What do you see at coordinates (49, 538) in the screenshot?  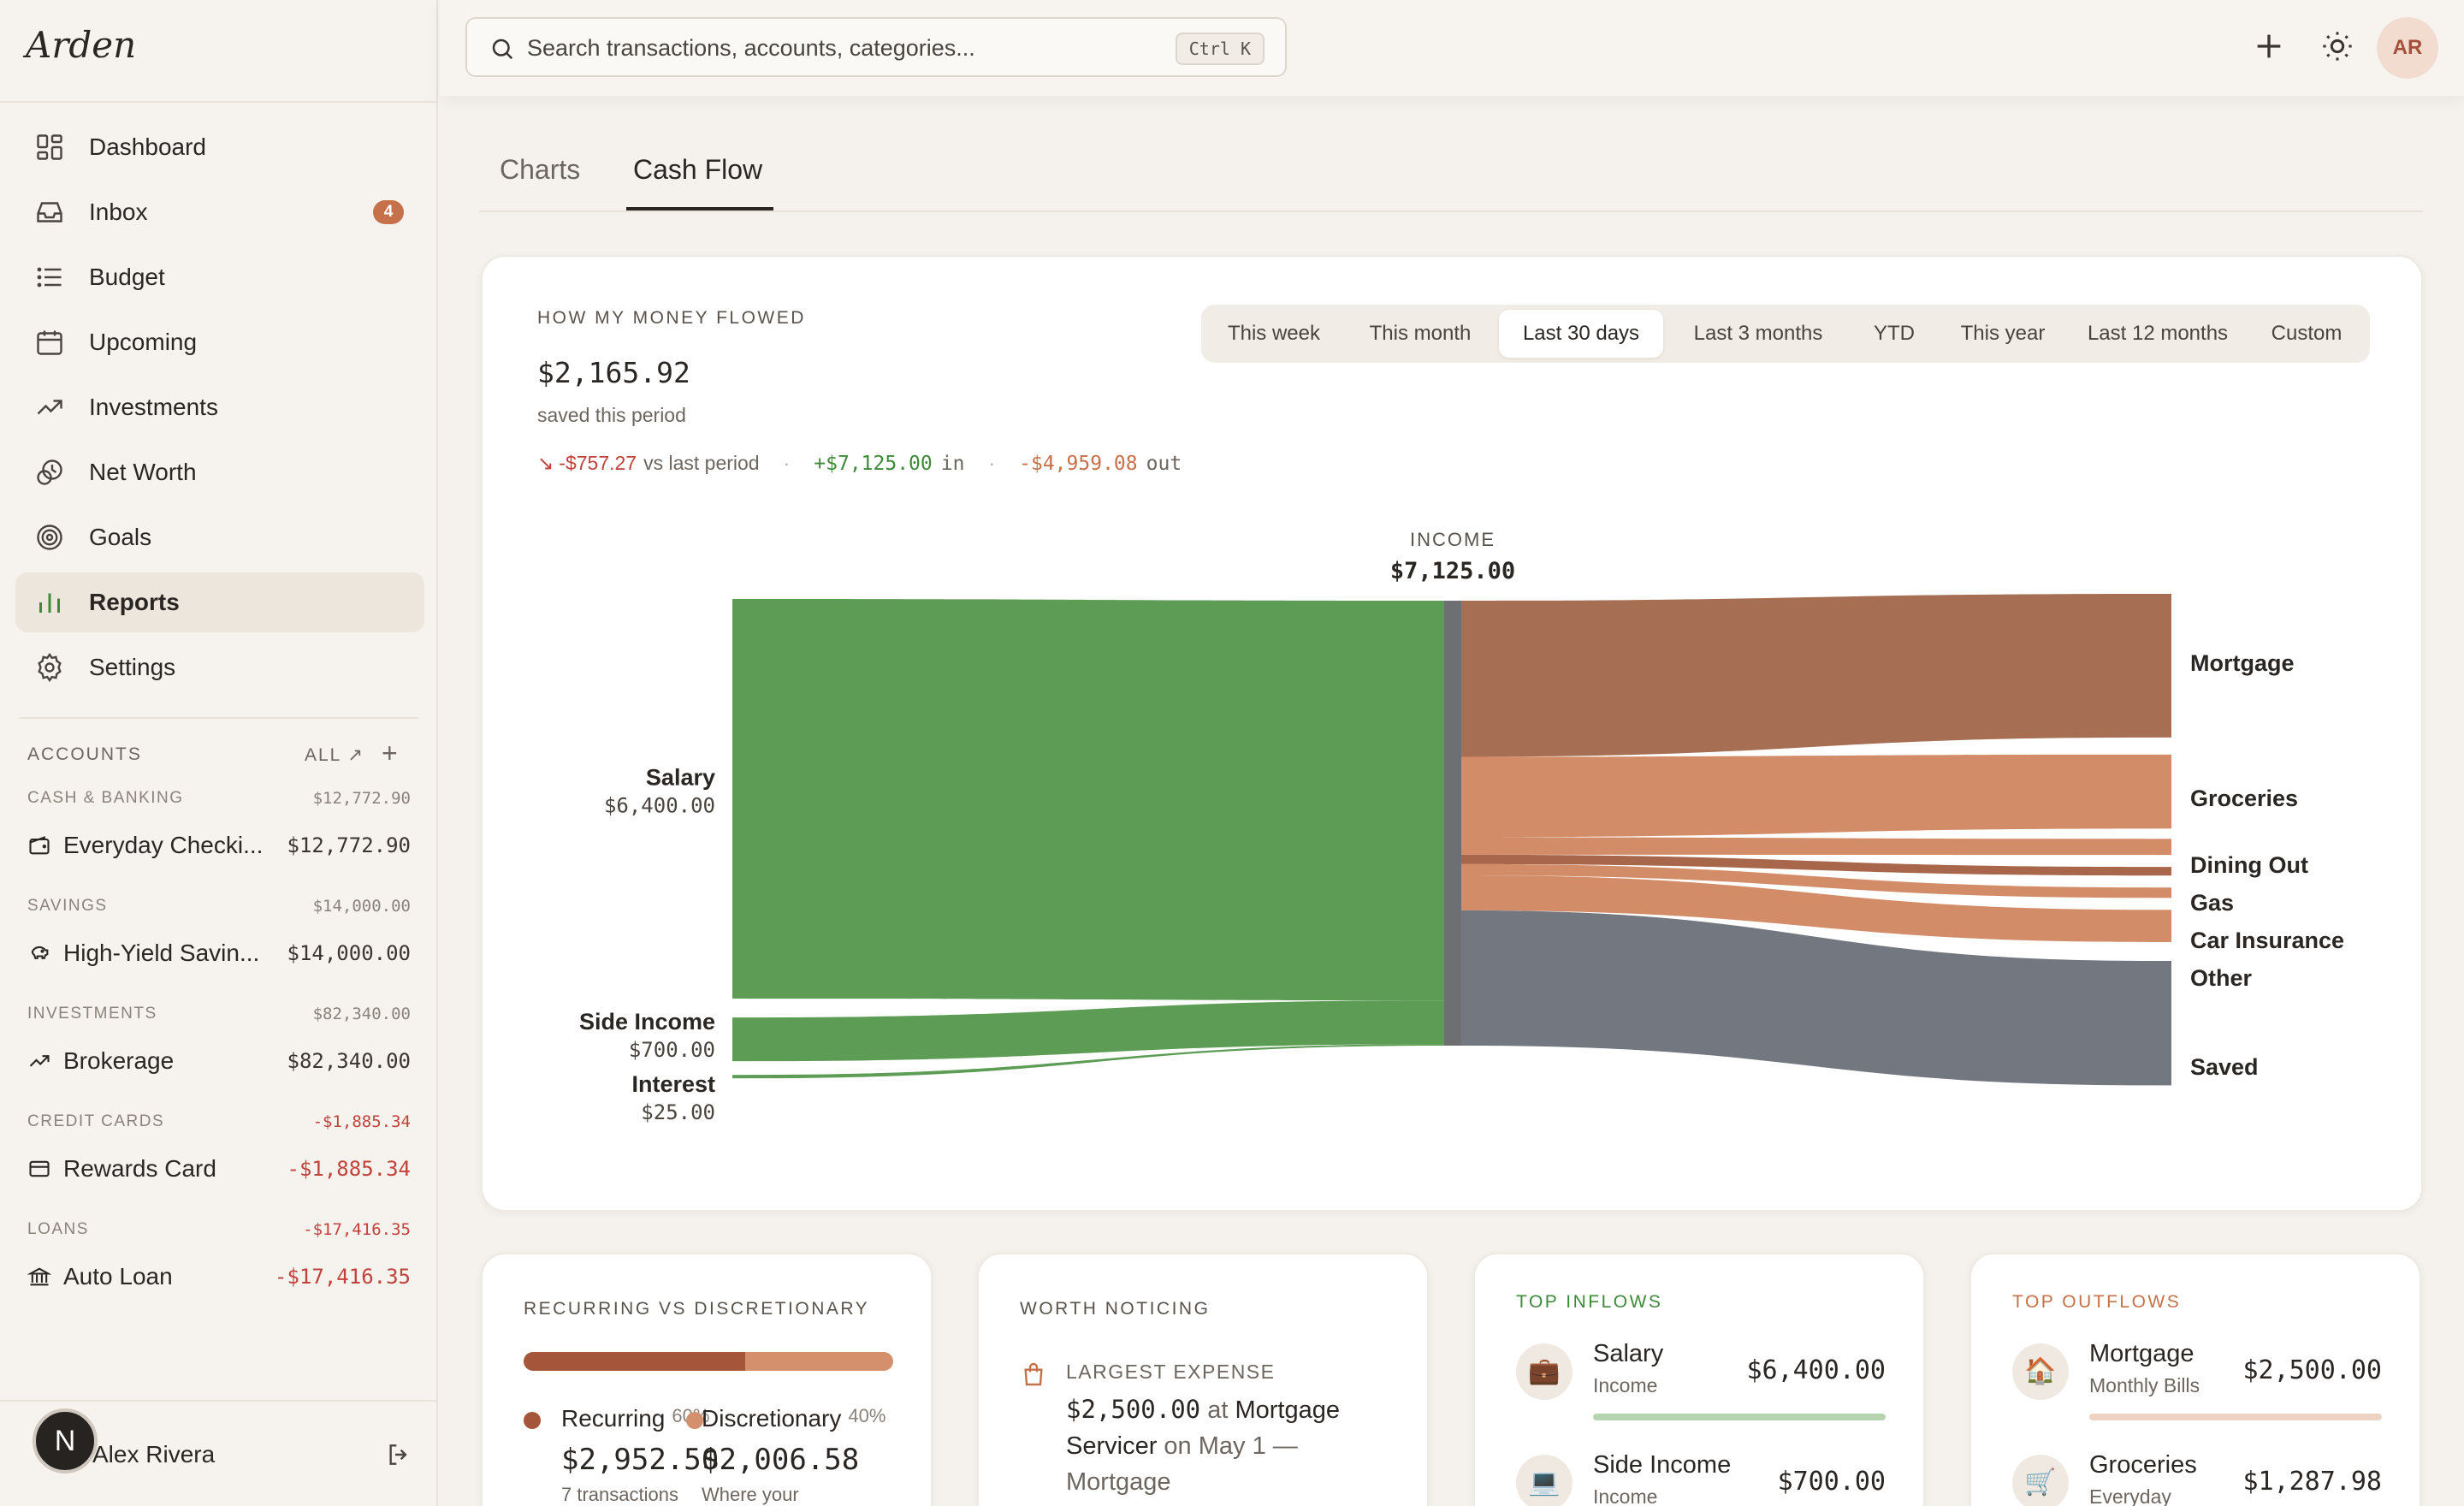 I see `target-icon` at bounding box center [49, 538].